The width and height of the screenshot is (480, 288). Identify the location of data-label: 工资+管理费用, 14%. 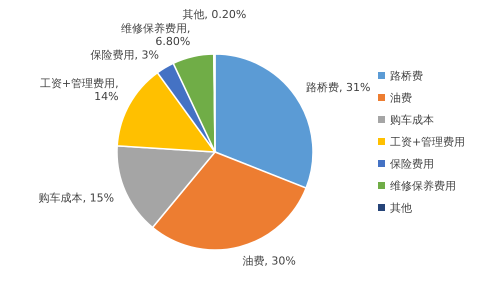
(79, 90).